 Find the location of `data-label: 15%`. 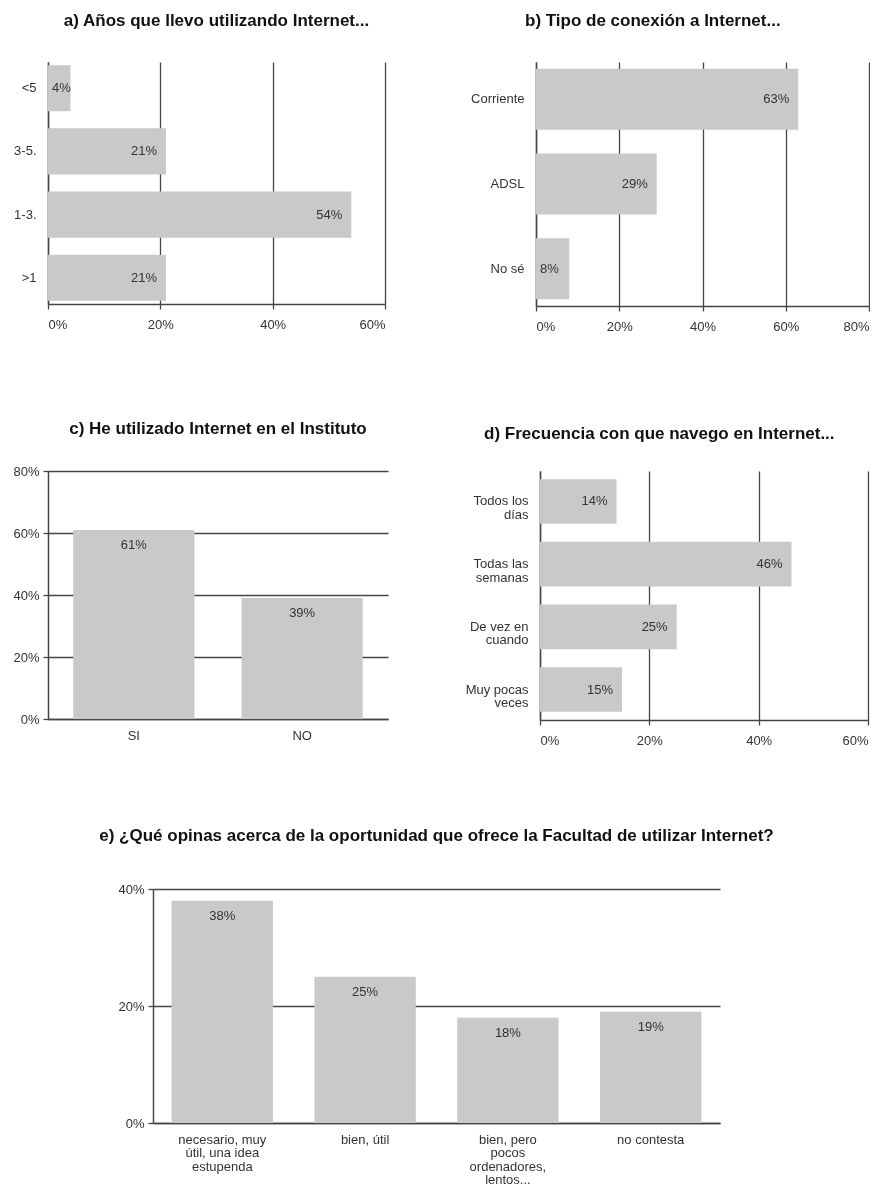

data-label: 15% is located at coordinates (600, 689).